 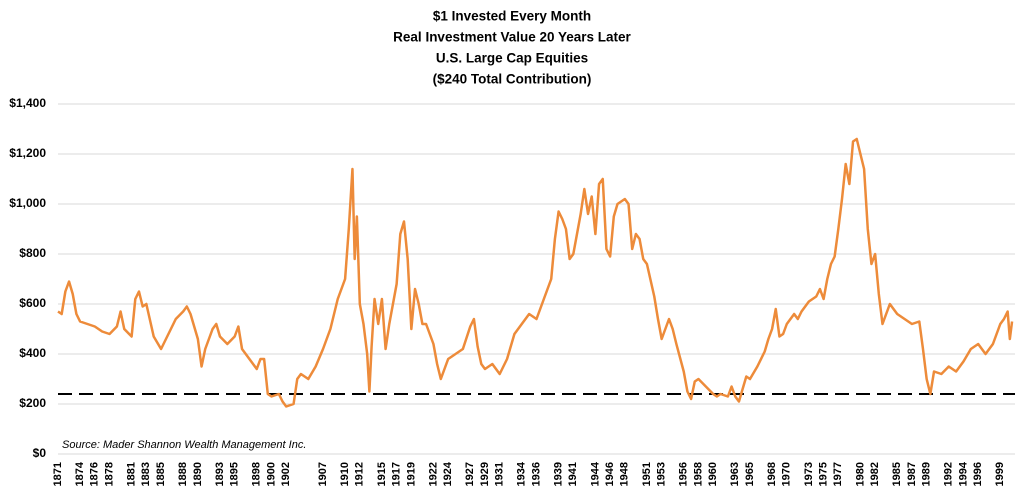 I want to click on x-tick-label: 1917, so click(x=397, y=474).